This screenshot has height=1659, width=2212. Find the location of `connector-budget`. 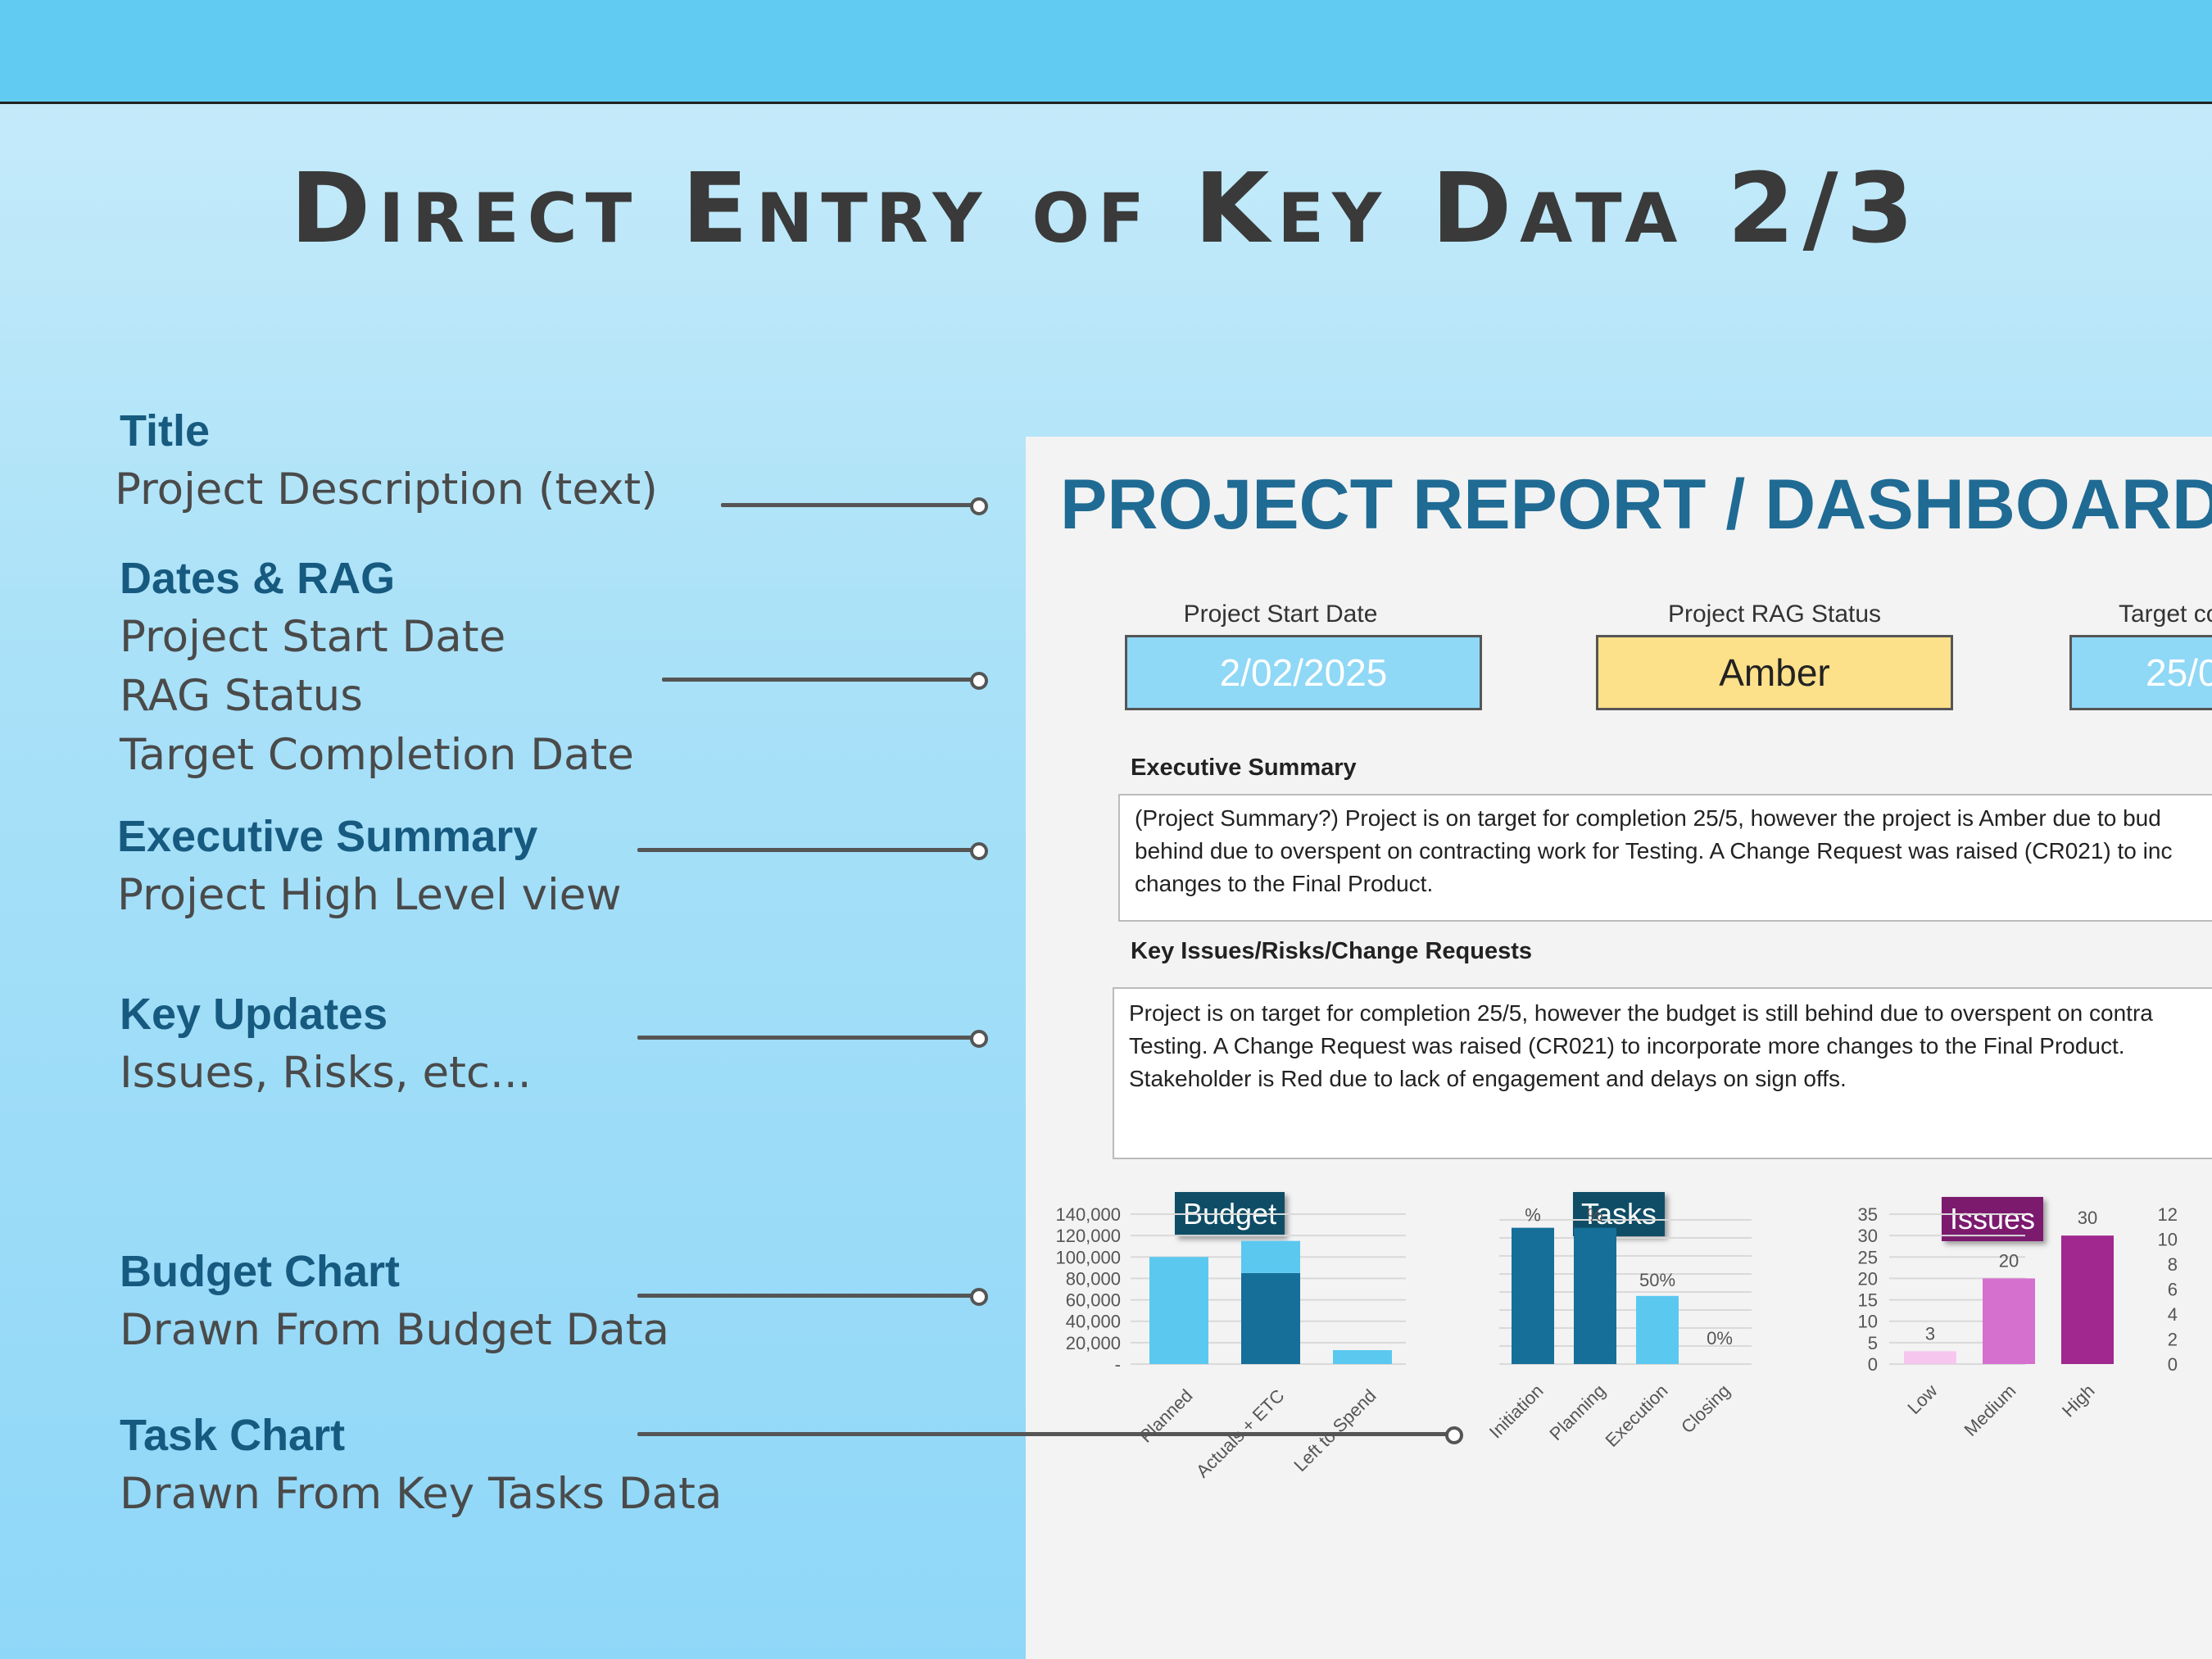

connector-budget is located at coordinates (807, 1296).